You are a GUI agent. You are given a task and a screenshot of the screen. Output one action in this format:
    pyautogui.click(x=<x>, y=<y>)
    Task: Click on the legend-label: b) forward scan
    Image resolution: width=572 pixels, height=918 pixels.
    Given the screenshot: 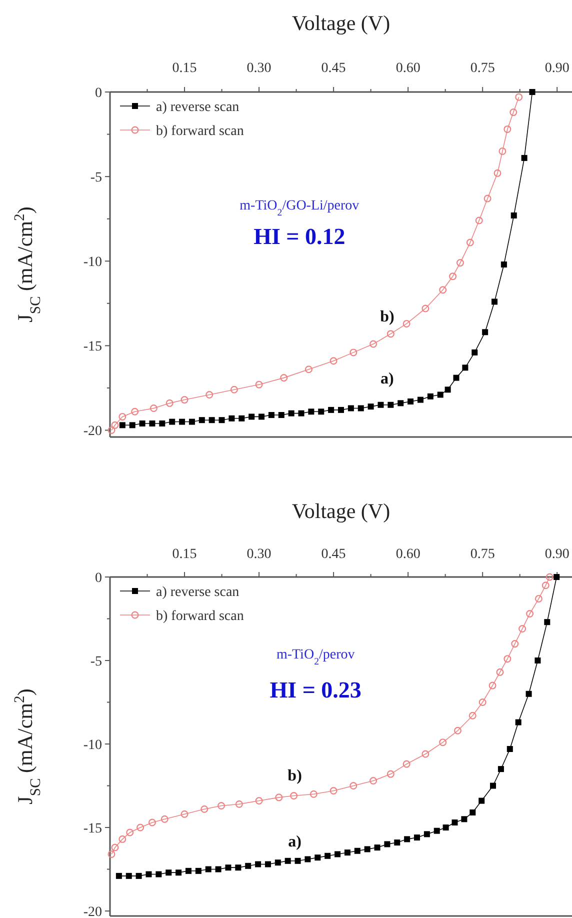 What is the action you would take?
    pyautogui.click(x=200, y=131)
    